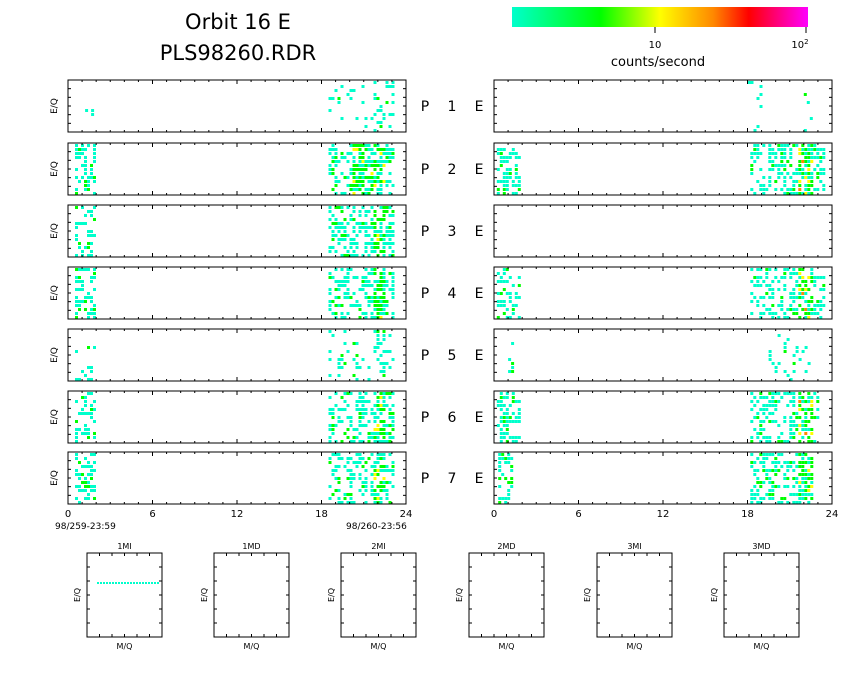 This screenshot has height=680, width=850. Describe the element at coordinates (238, 53) in the screenshot. I see `title-file: PLS98260.RDR` at that location.